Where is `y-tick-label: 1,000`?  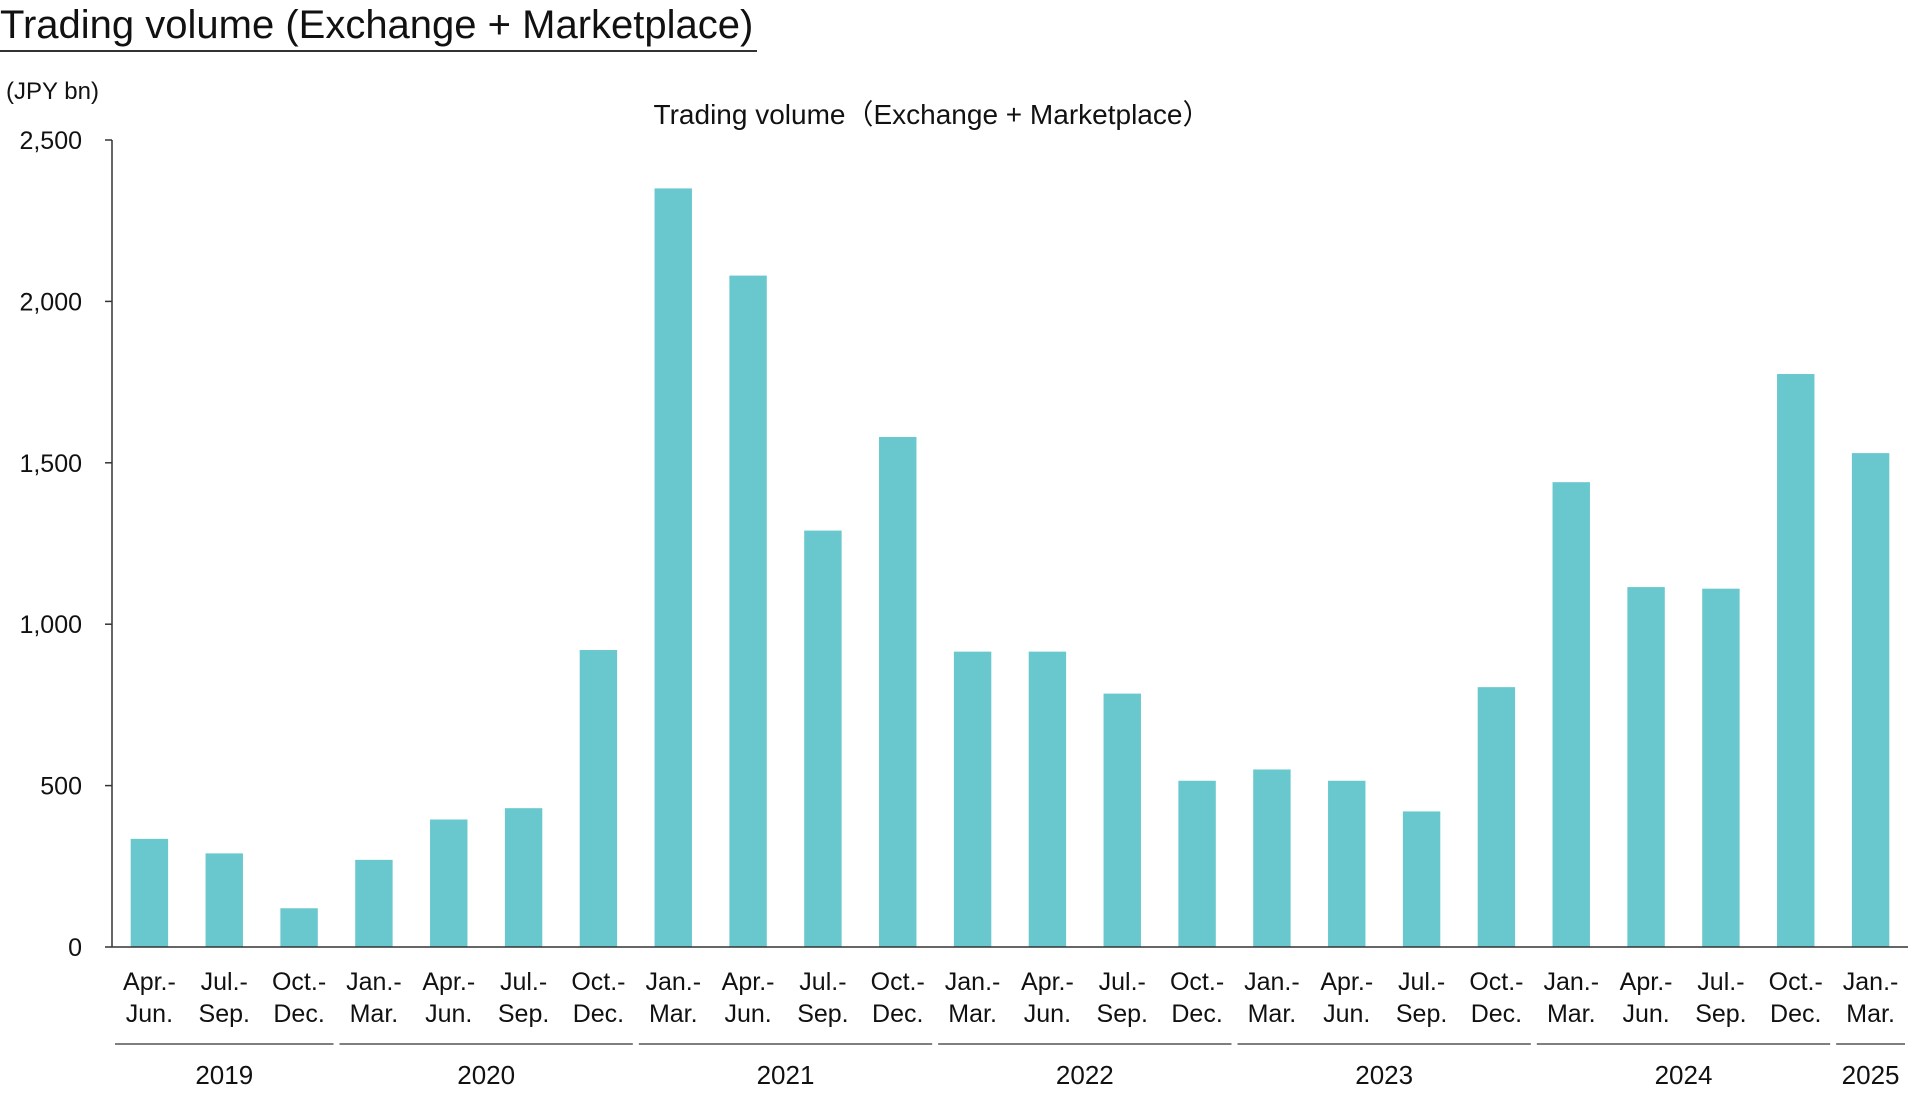
y-tick-label: 1,000 is located at coordinates (50, 625).